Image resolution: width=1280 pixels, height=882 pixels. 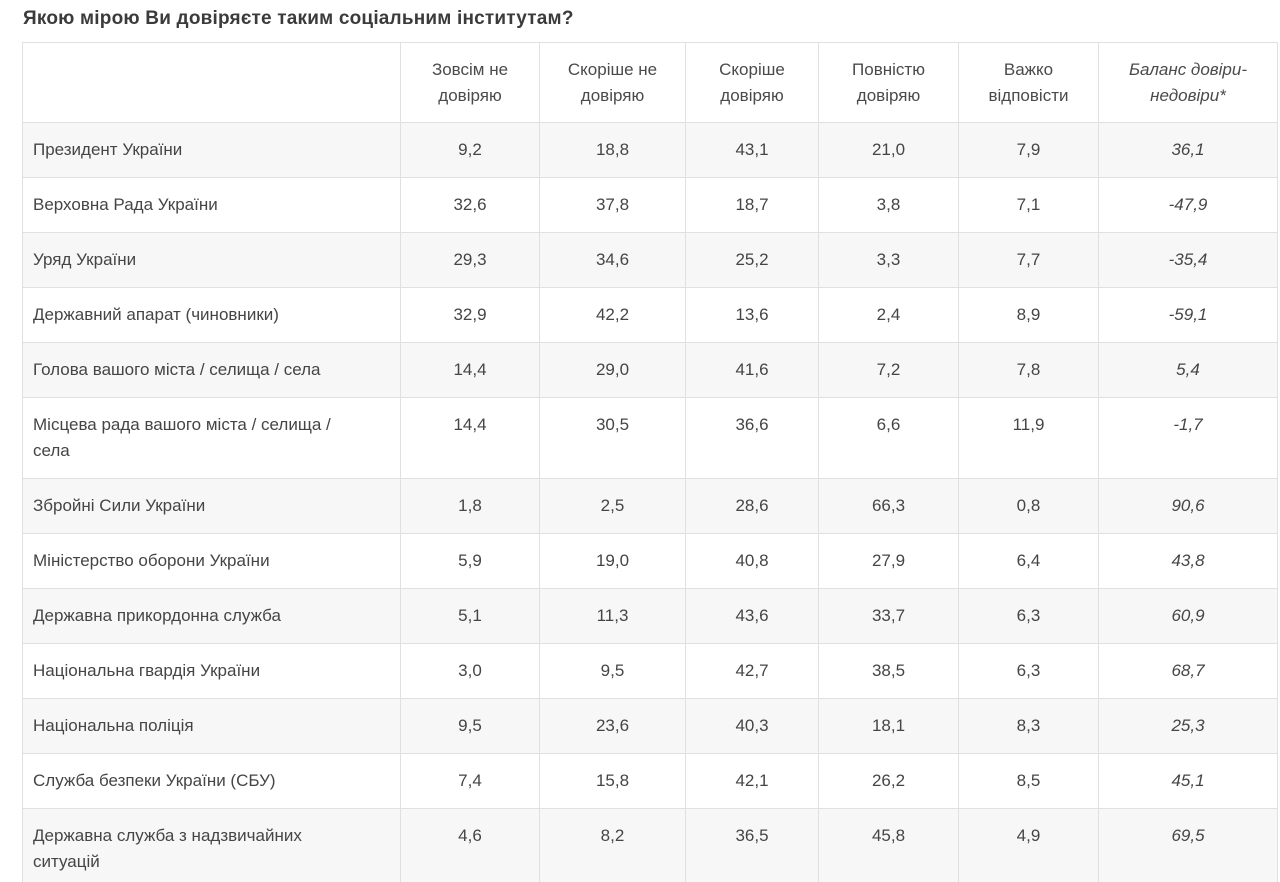 What do you see at coordinates (211, 205) in the screenshot?
I see `row-label: Верховна Рада України` at bounding box center [211, 205].